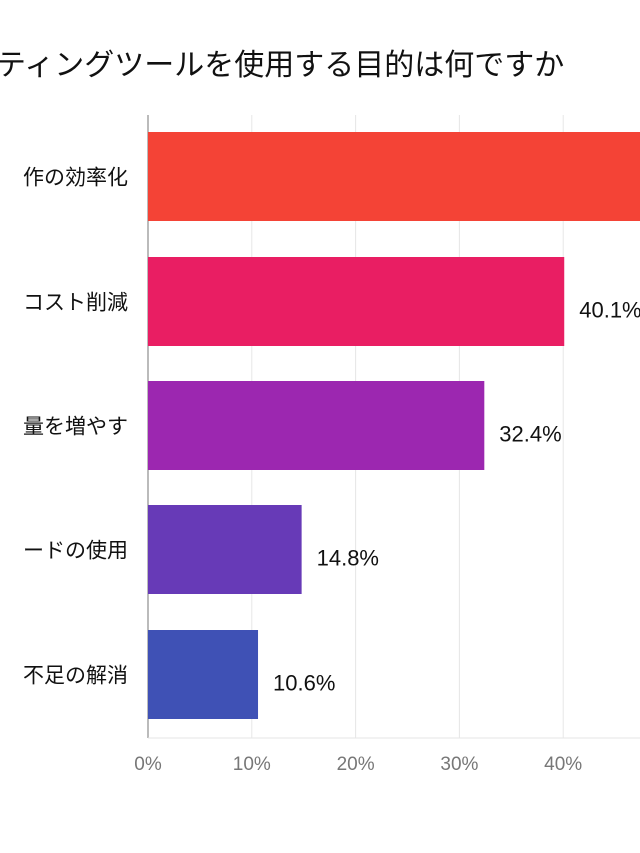 The width and height of the screenshot is (640, 853). Describe the element at coordinates (459, 764) in the screenshot. I see `x-tick-label: 30%` at that location.